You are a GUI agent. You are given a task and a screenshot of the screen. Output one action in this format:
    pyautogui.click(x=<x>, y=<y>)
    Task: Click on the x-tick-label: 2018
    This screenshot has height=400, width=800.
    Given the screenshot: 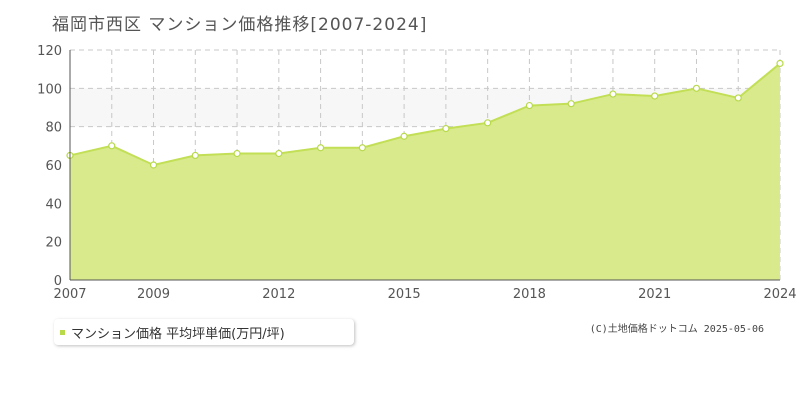 What is the action you would take?
    pyautogui.click(x=529, y=294)
    